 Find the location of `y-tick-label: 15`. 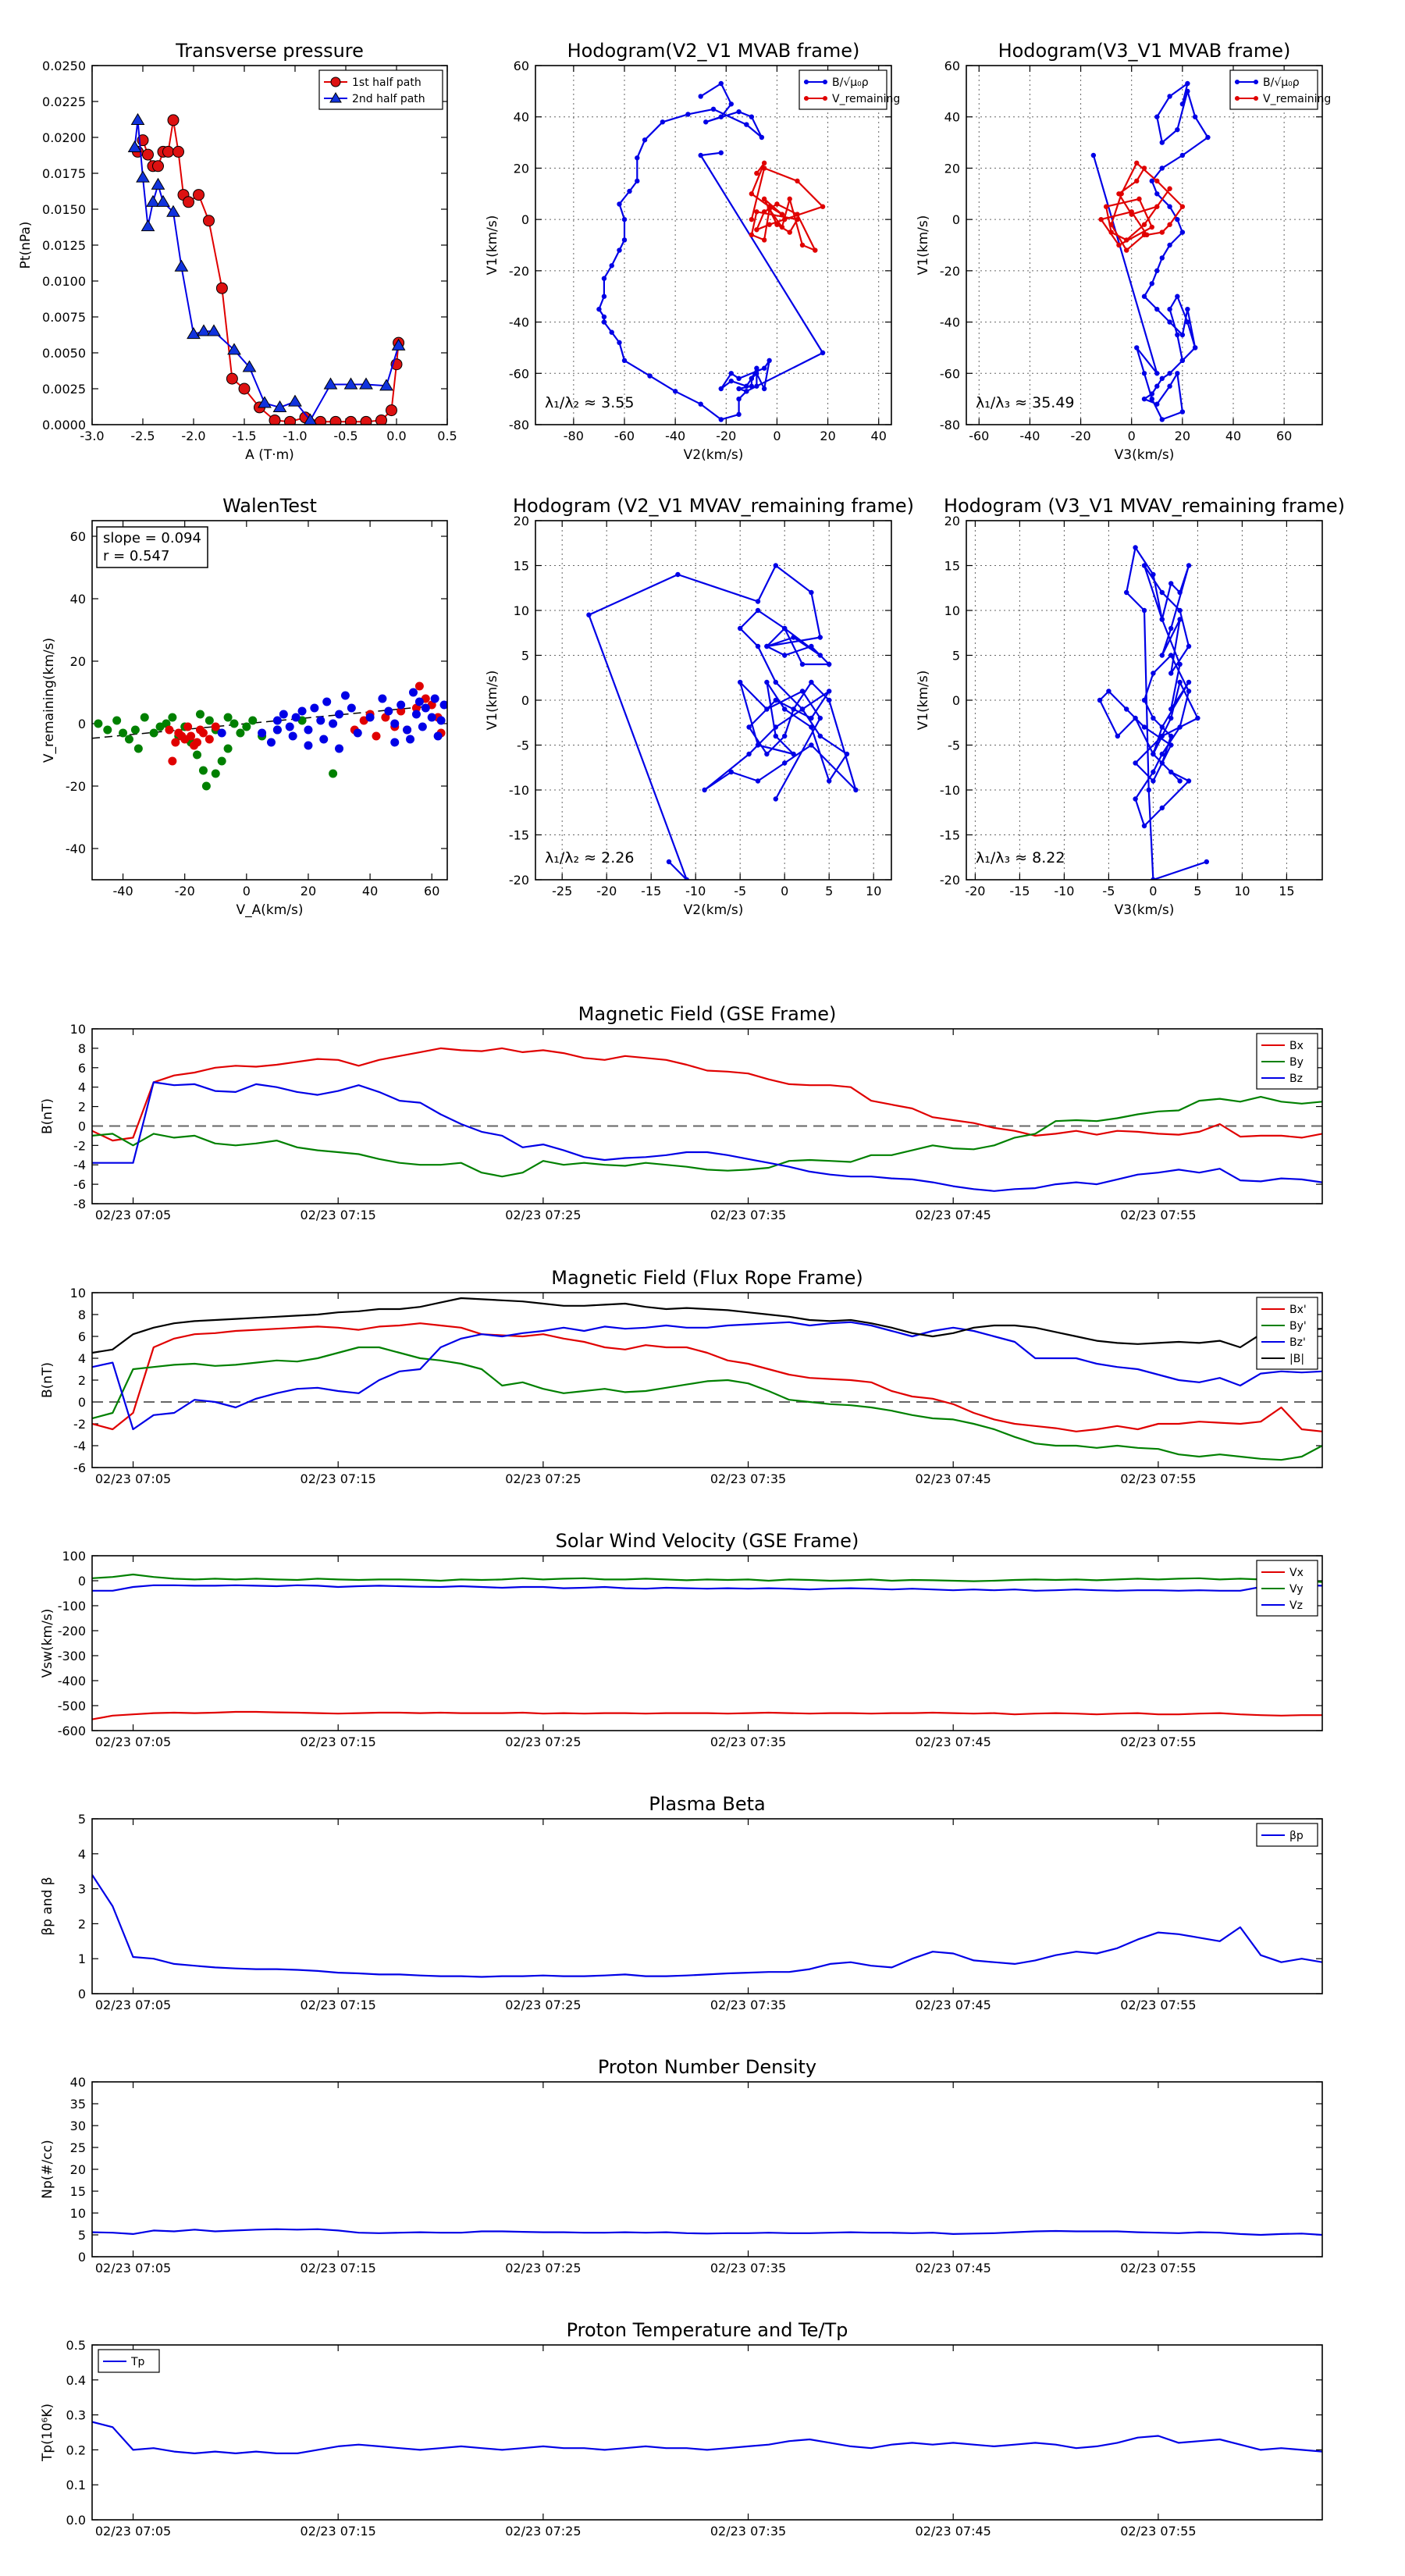

y-tick-label: 15 is located at coordinates (521, 566).